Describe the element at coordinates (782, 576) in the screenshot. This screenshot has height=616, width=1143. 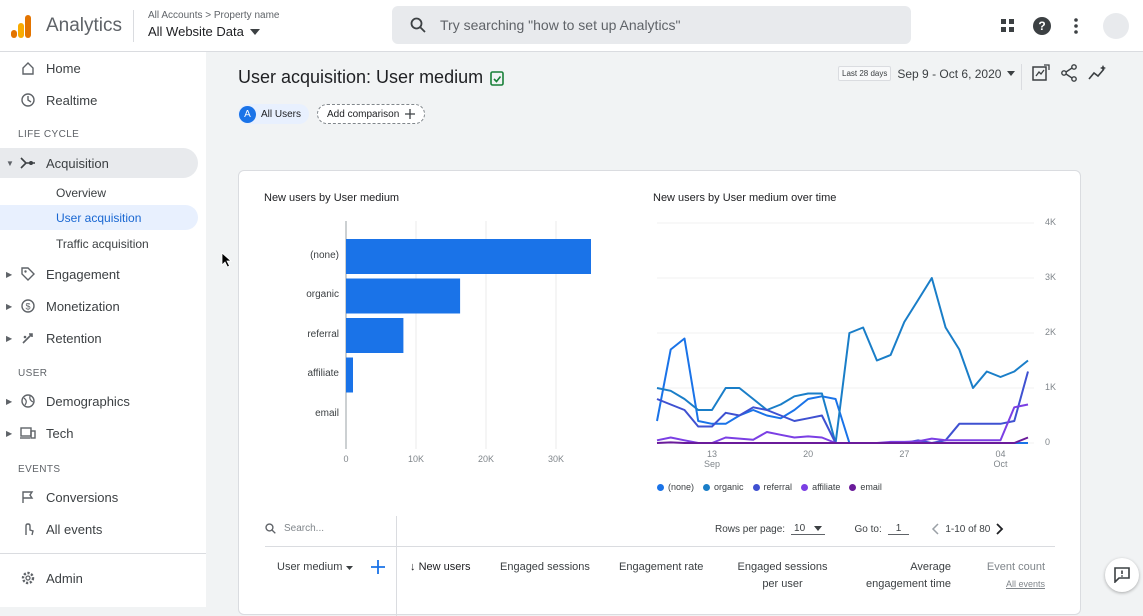
I see `col-header-engaged-sessions-per-user: Engaged sessions per user` at that location.